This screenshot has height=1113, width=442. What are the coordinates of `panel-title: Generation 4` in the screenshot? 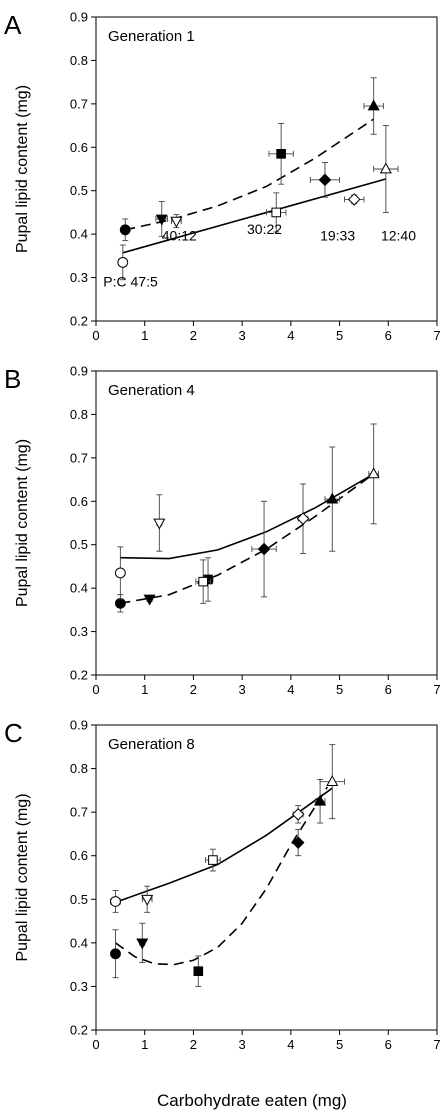 It's located at (151, 390).